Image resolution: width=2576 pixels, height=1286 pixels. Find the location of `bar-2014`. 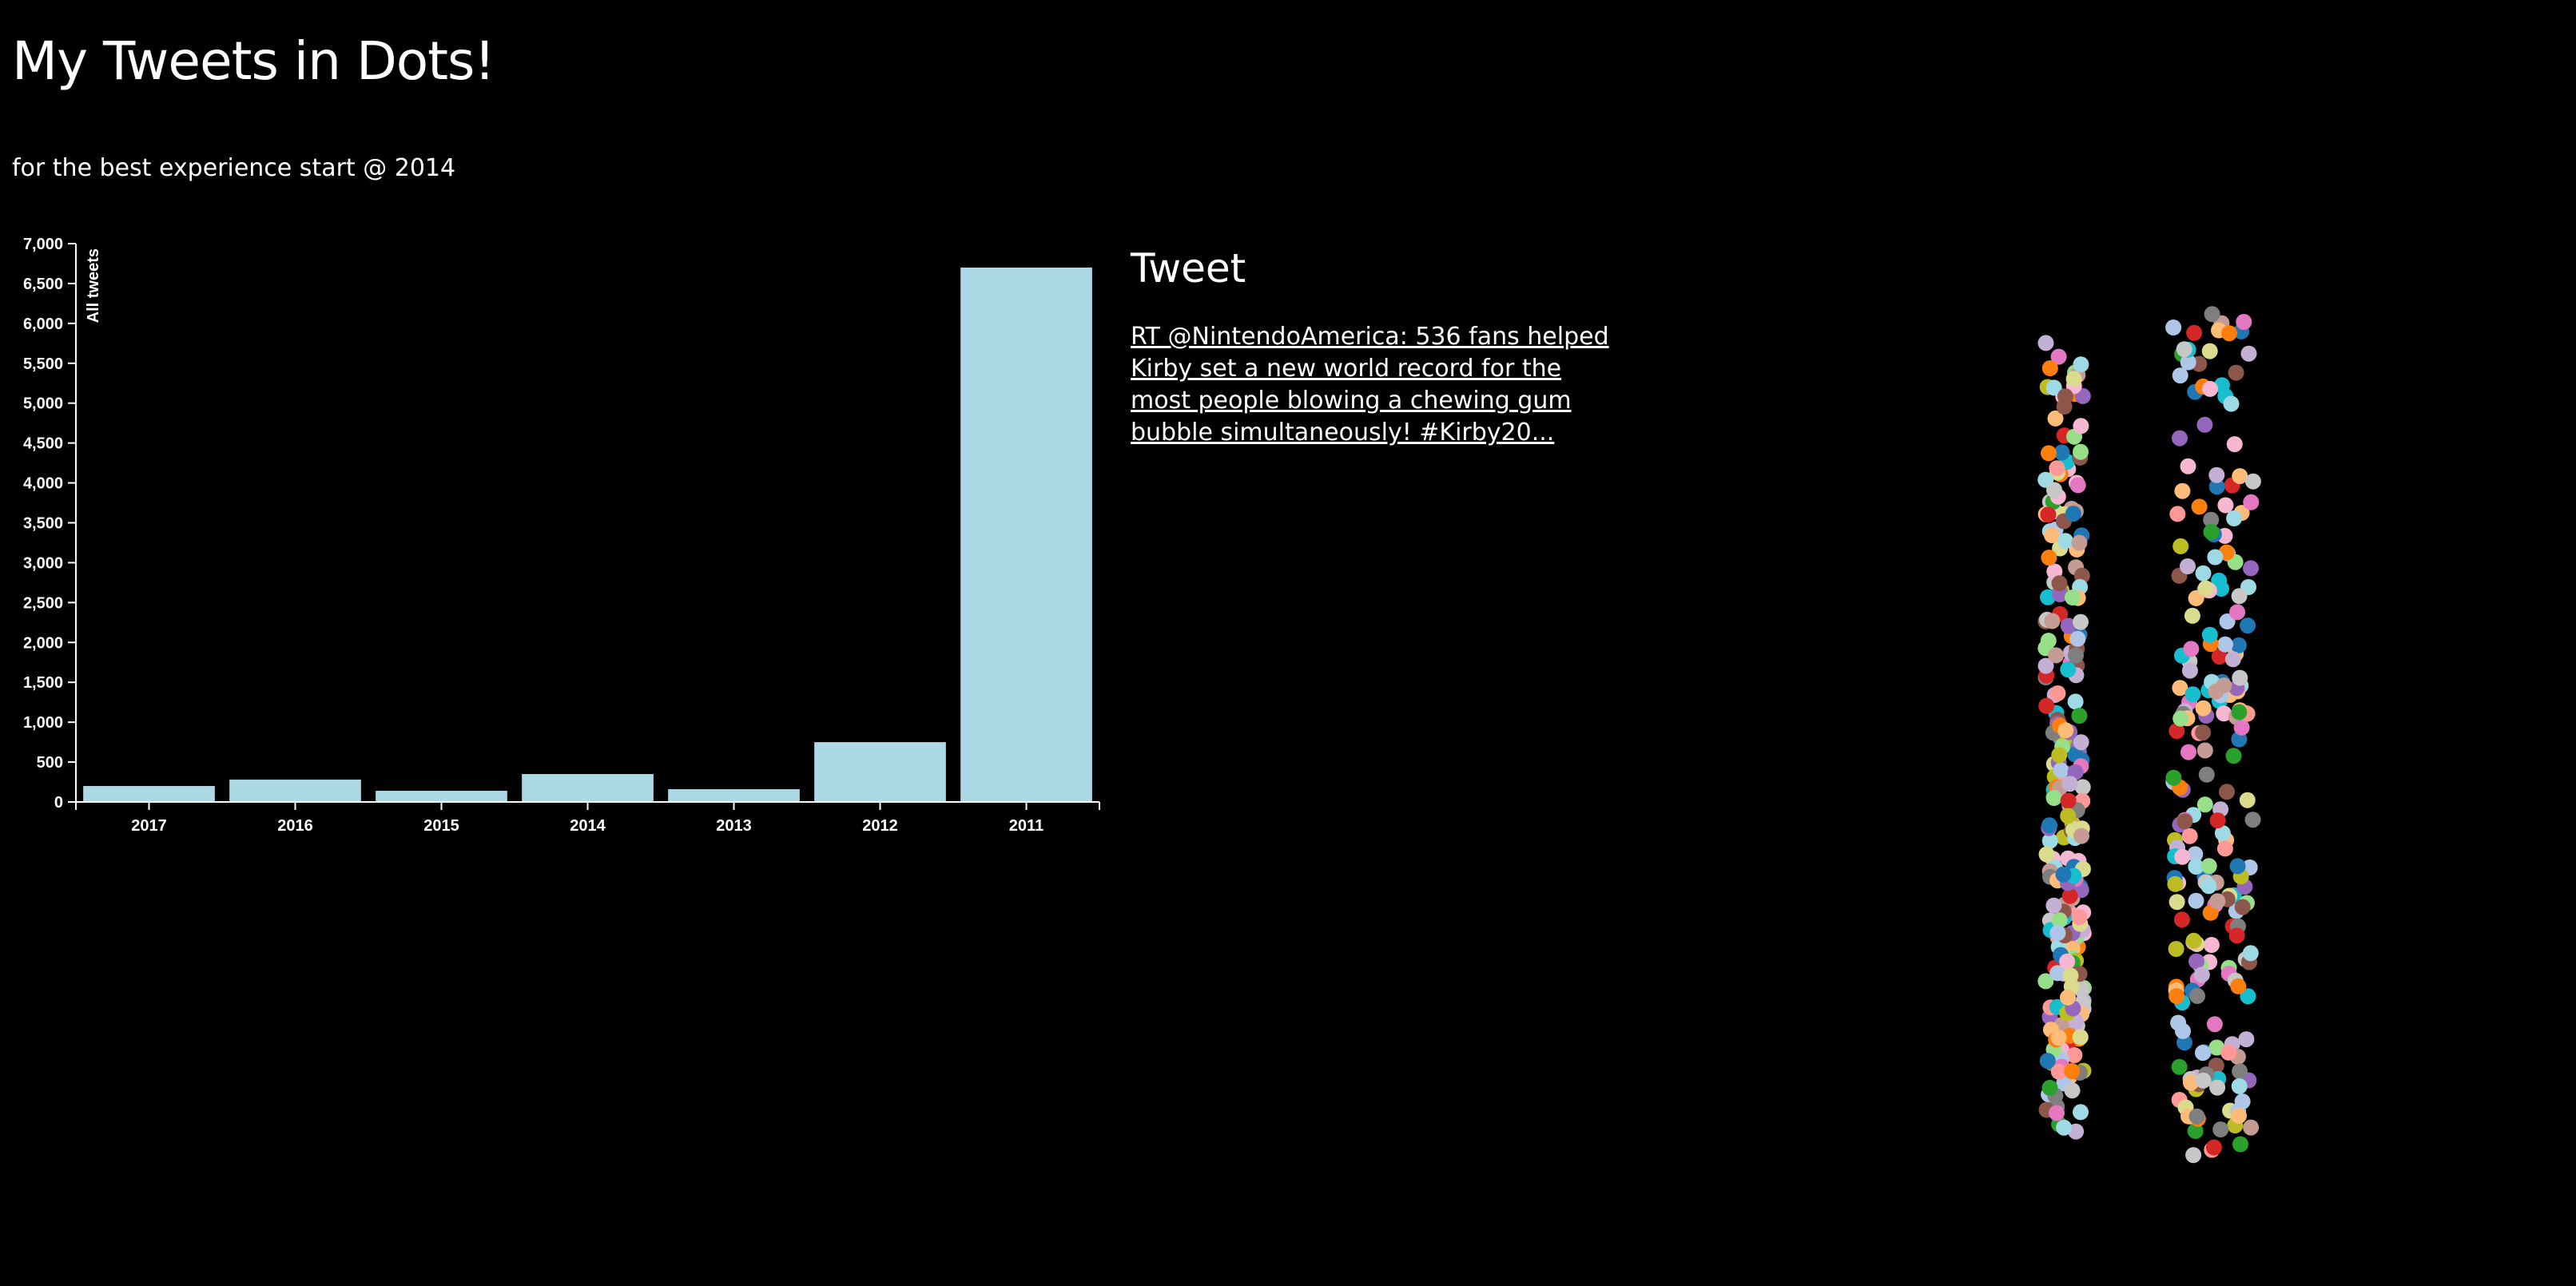

bar-2014 is located at coordinates (588, 788).